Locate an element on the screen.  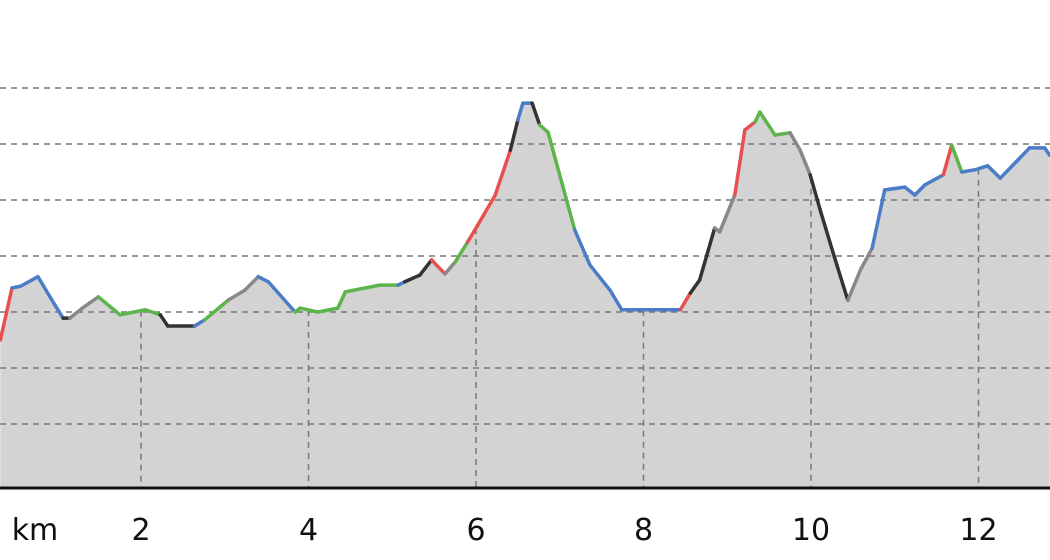
x-tick-label: 10 is located at coordinates (811, 530).